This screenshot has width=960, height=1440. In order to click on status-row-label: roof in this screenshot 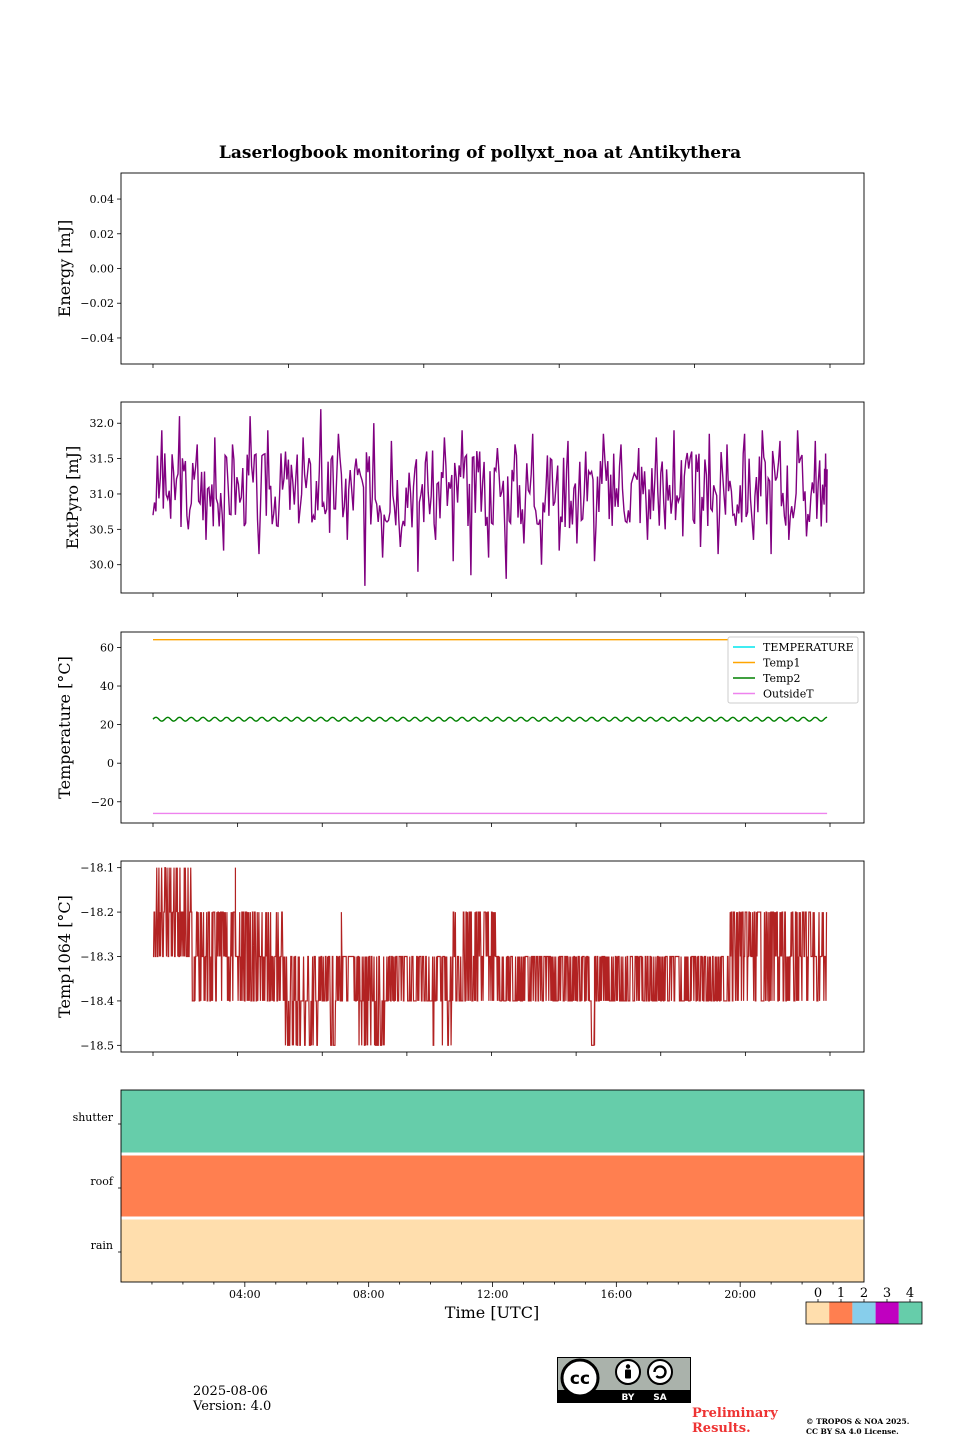, I will do `click(102, 1181)`.